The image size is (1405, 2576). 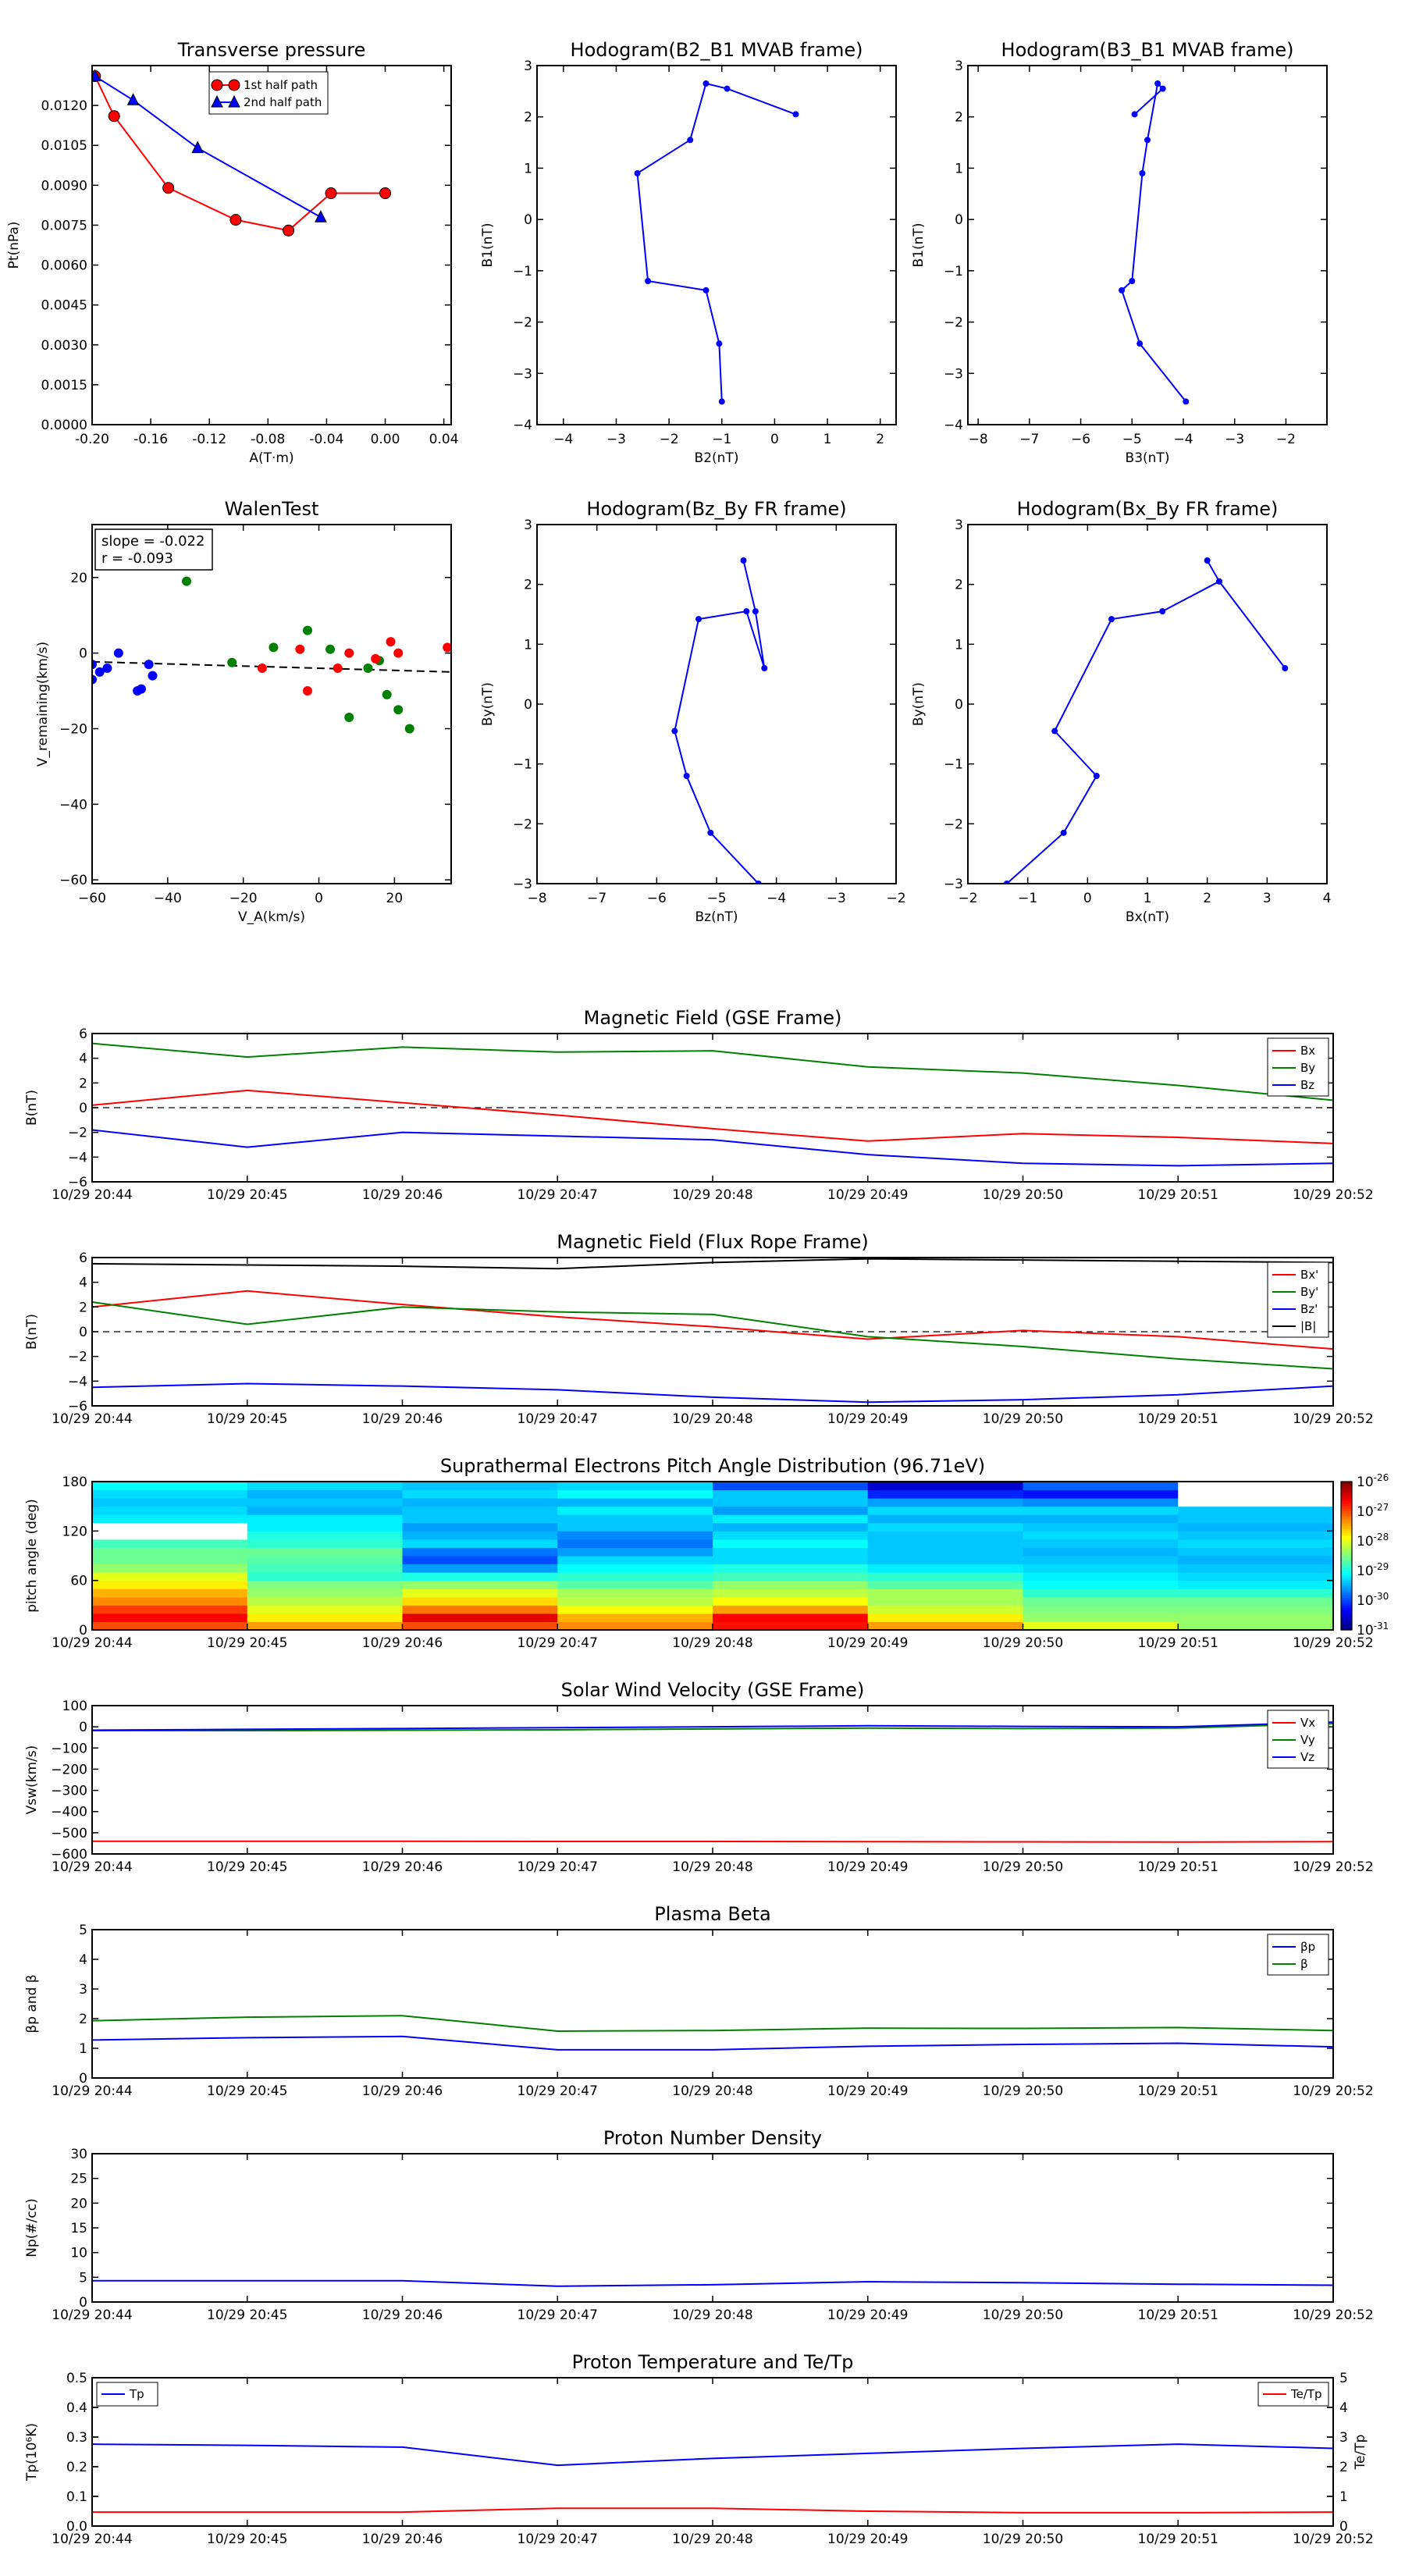 I want to click on plot-area, so click(x=271, y=655).